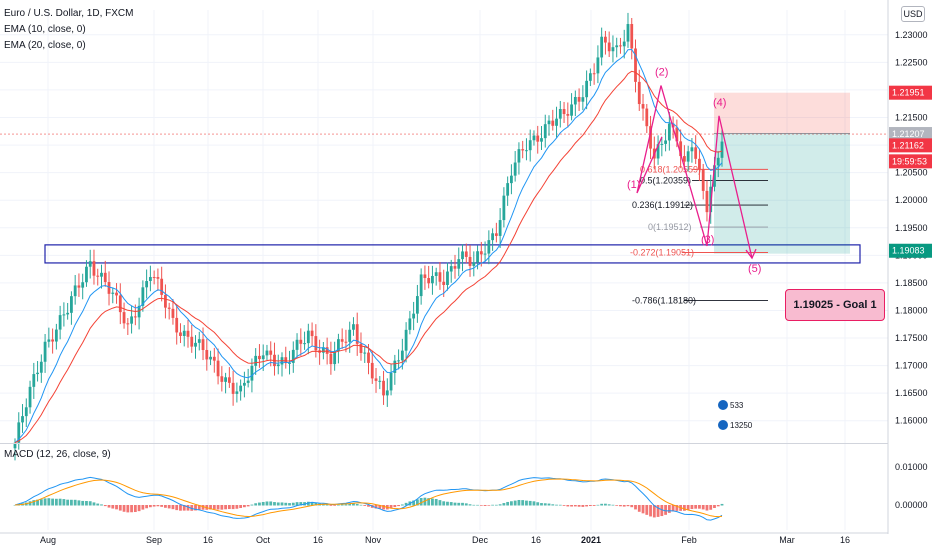 Image resolution: width=932 pixels, height=550 pixels. I want to click on wave-label: (5), so click(754, 269).